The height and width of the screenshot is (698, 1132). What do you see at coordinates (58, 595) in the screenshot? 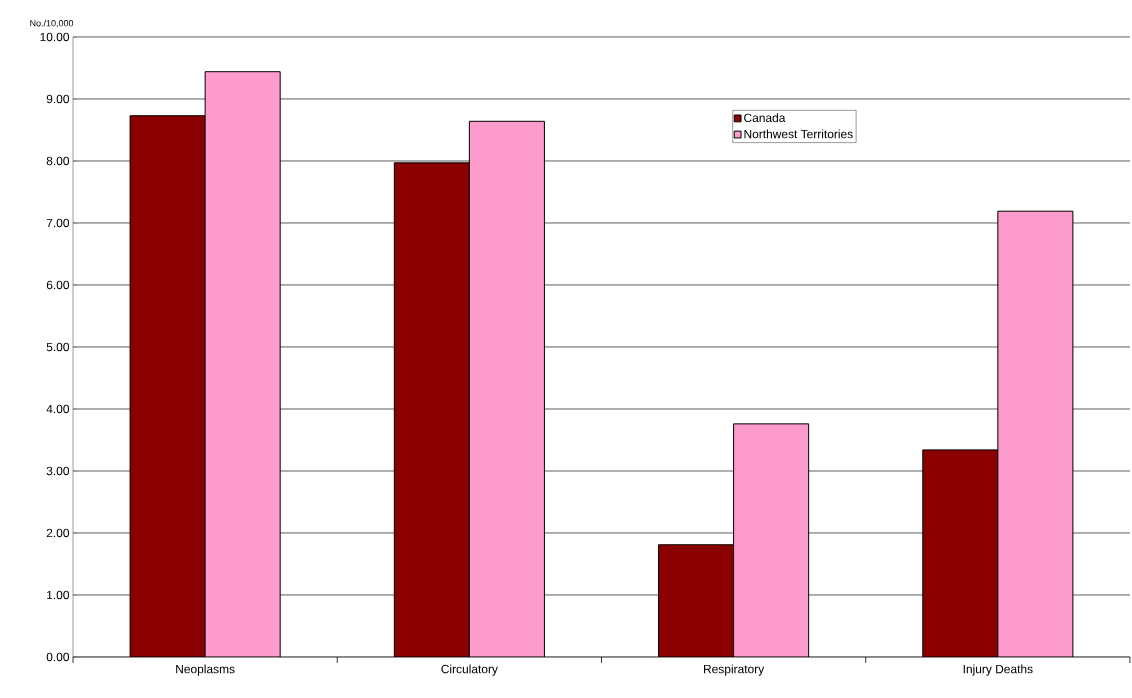
I see `y-tick-label: 1.00` at bounding box center [58, 595].